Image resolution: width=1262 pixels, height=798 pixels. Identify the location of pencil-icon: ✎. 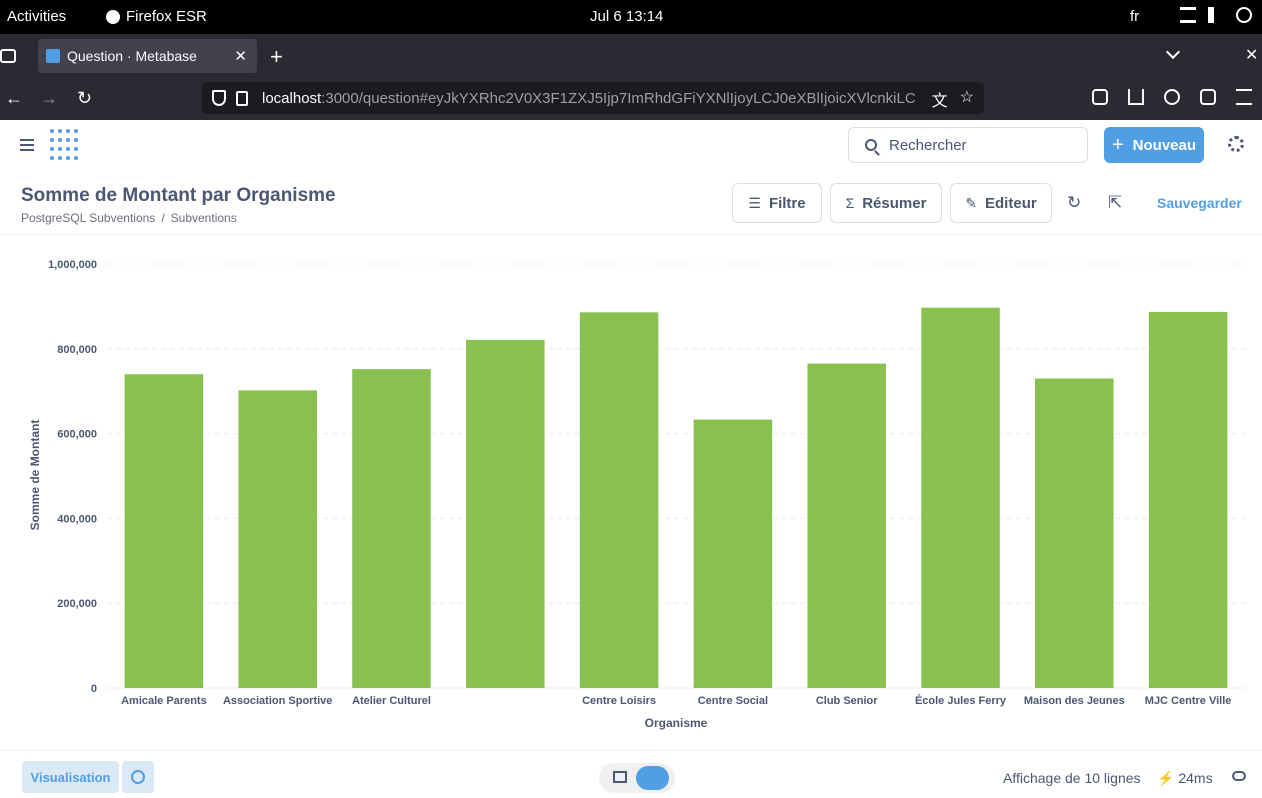
(971, 202).